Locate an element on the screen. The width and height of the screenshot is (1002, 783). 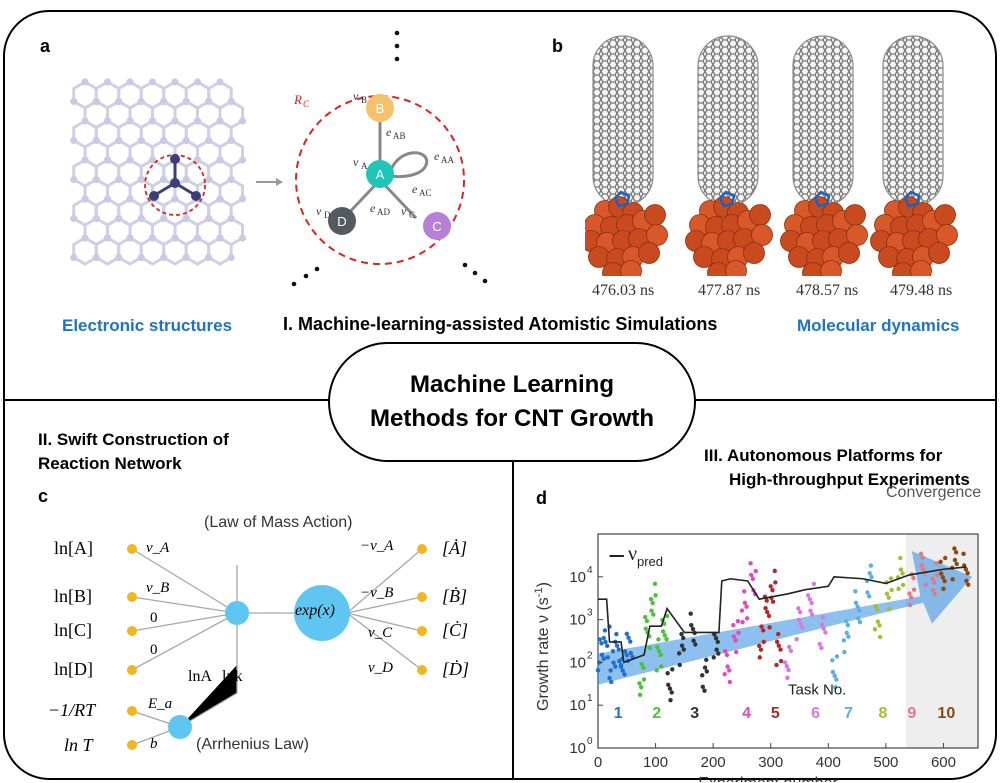
x-tick-label: 500 is located at coordinates (885, 762).